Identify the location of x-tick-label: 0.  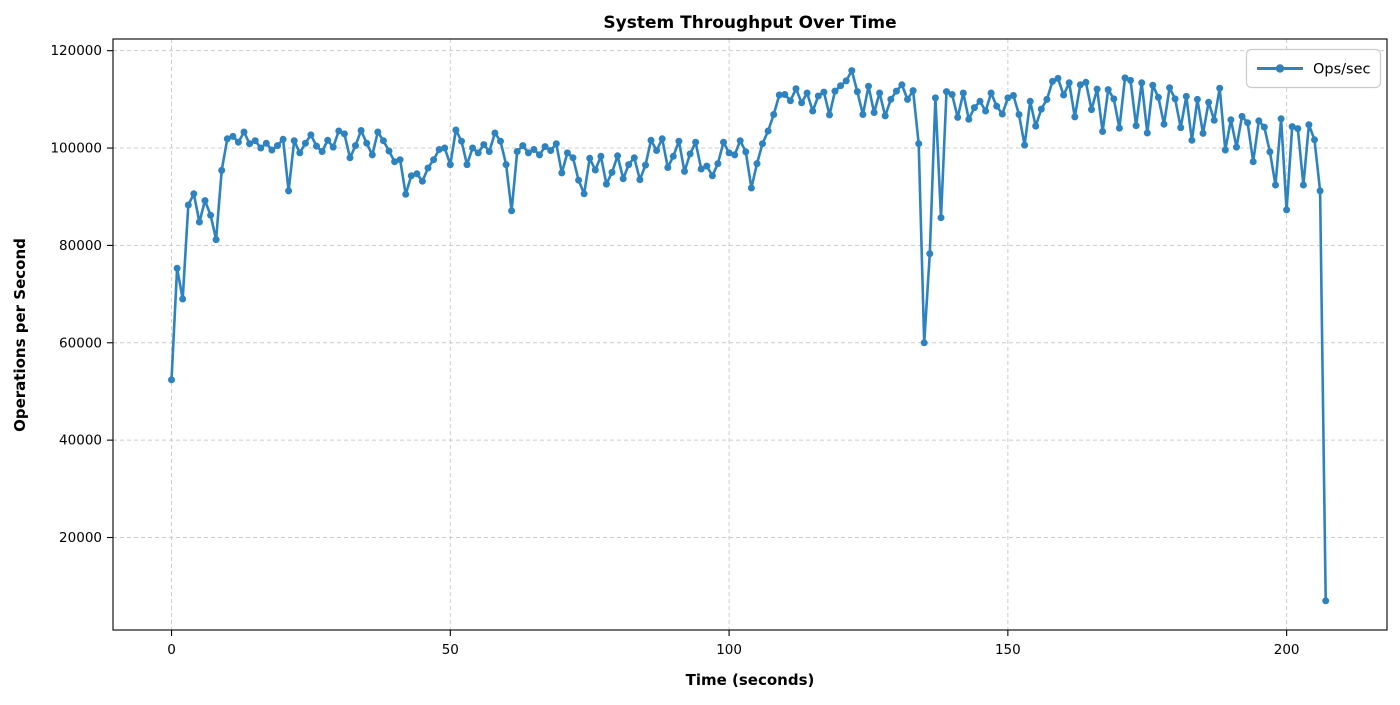
(171, 650).